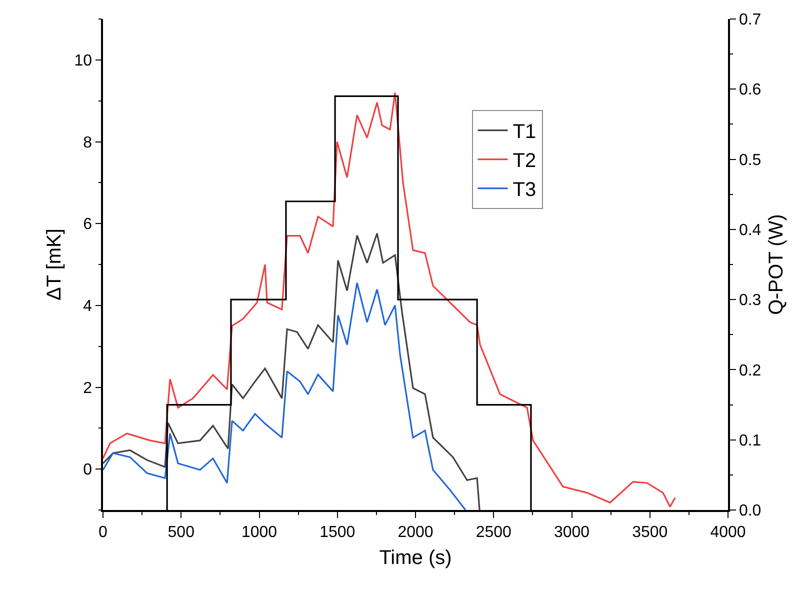 This screenshot has width=796, height=590. Describe the element at coordinates (750, 301) in the screenshot. I see `y2-tick-label: 0.3` at that location.